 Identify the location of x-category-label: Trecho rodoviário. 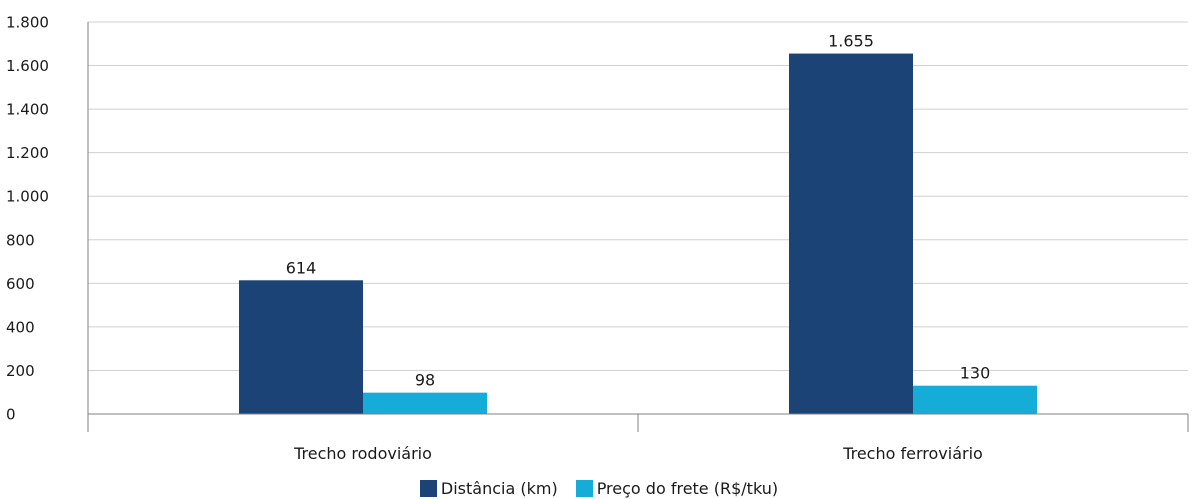
(362, 453).